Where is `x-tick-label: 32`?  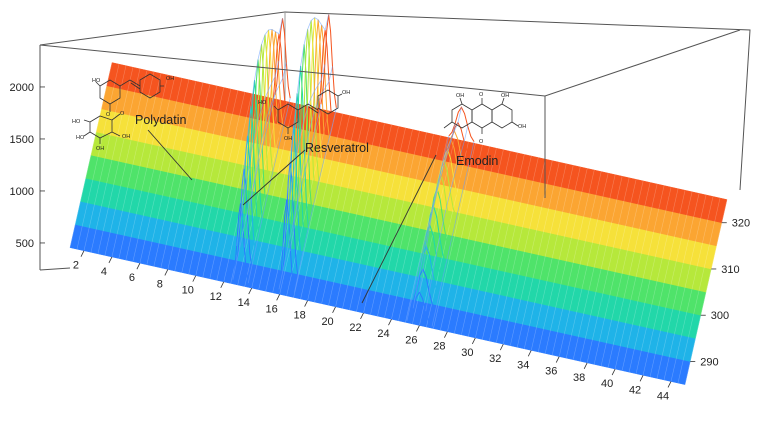 x-tick-label: 32 is located at coordinates (495, 359).